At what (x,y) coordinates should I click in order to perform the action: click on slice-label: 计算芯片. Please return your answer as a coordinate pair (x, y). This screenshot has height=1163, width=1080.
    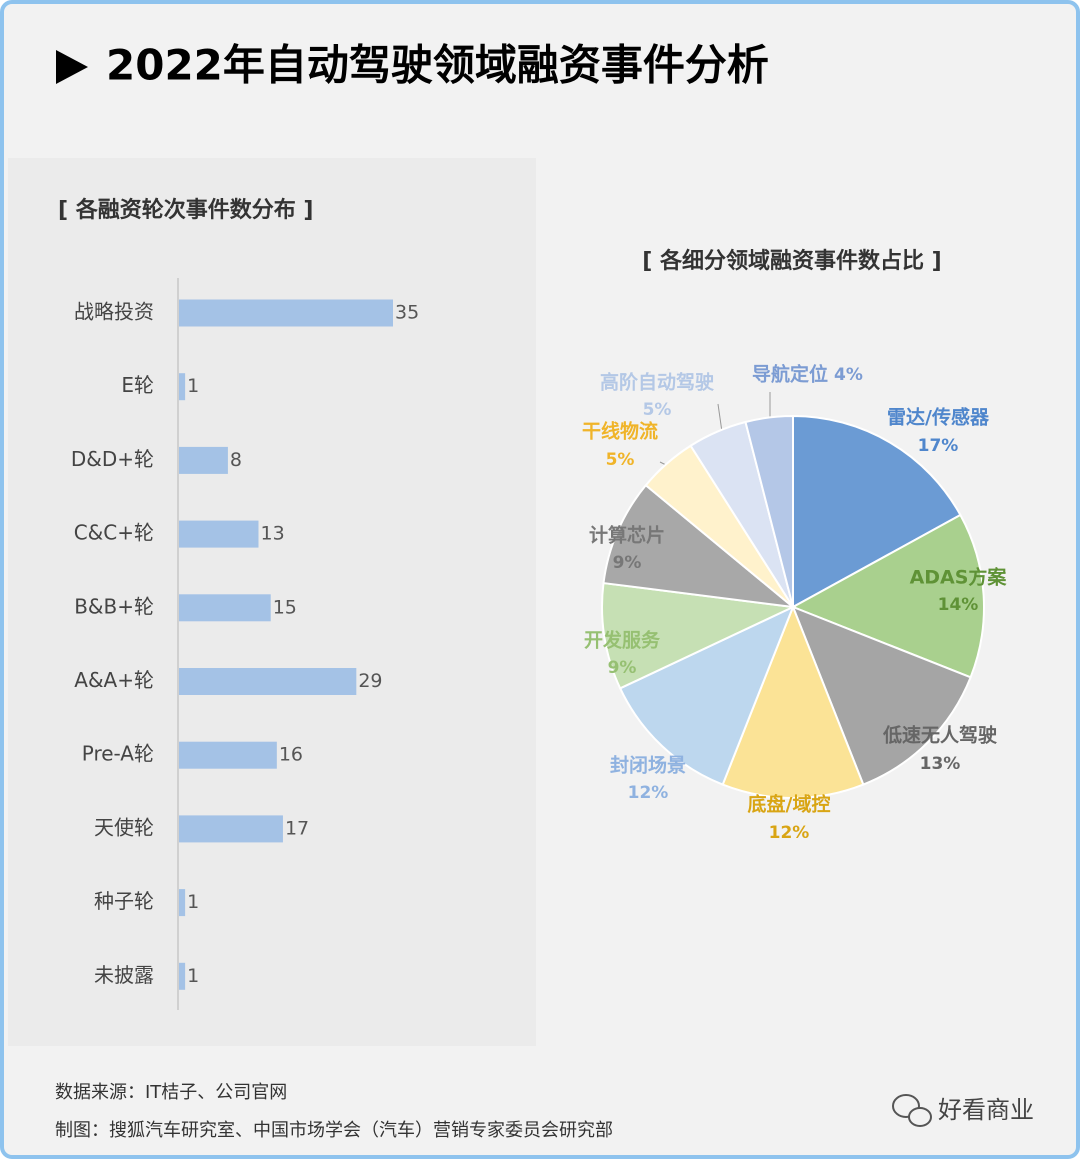
    Looking at the image, I should click on (627, 535).